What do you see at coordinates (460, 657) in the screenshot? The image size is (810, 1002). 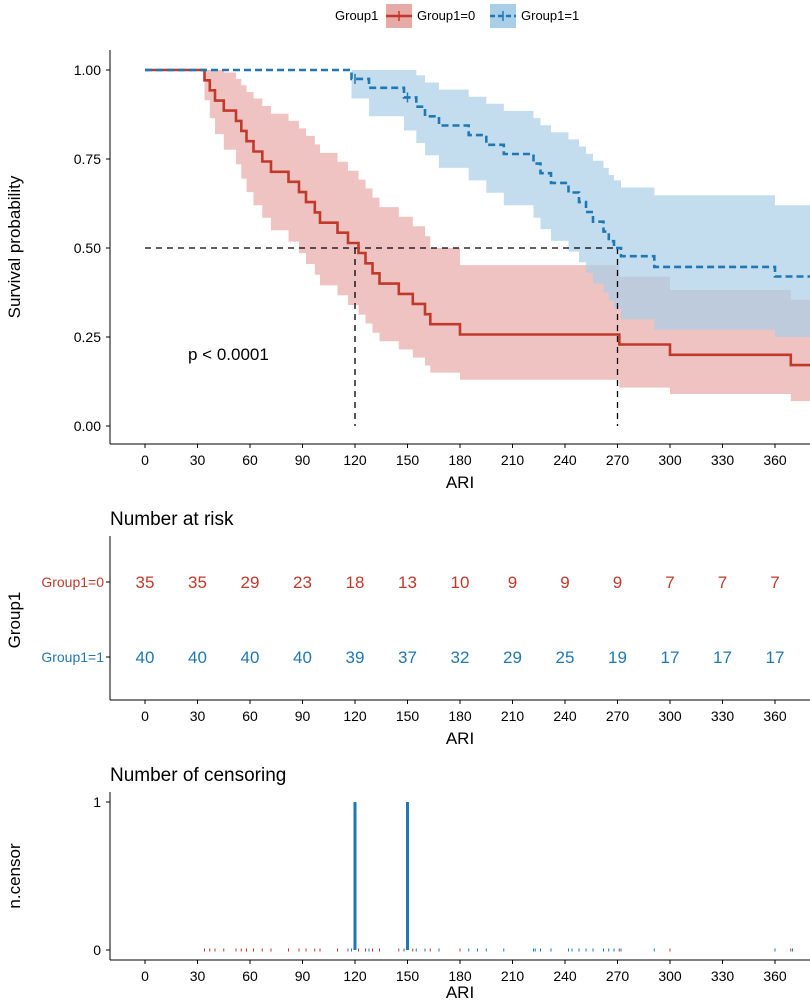 I see `risk-value-Group1=1: 32` at bounding box center [460, 657].